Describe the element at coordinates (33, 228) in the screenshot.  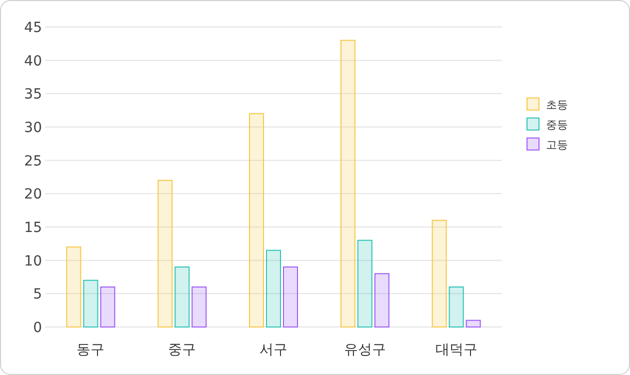
I see `y-tick-label: 15` at that location.